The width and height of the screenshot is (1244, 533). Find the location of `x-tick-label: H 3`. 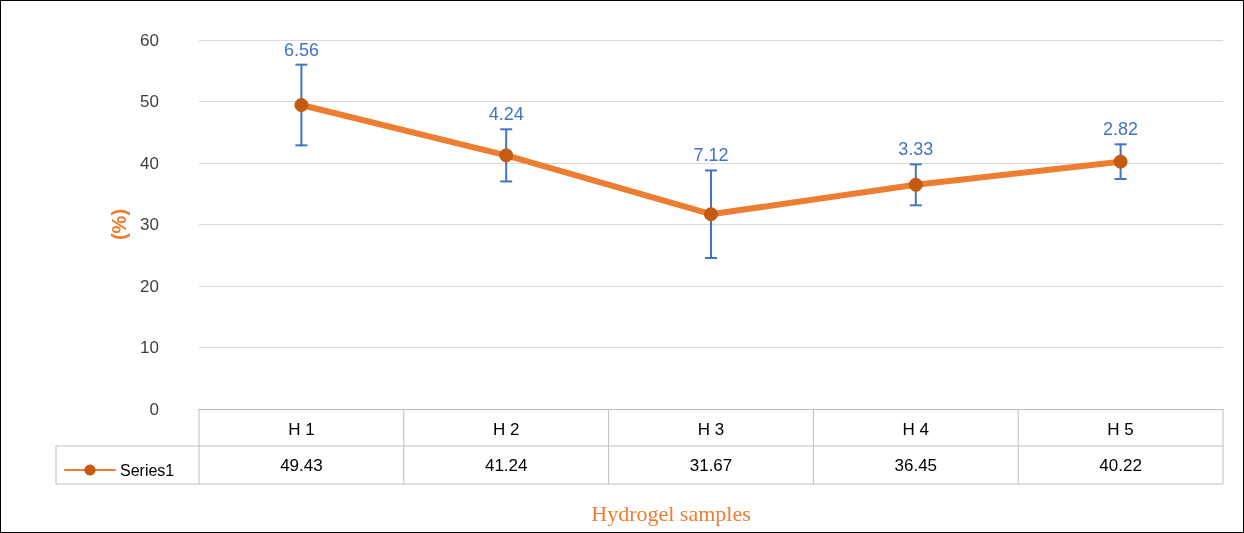

x-tick-label: H 3 is located at coordinates (711, 429).